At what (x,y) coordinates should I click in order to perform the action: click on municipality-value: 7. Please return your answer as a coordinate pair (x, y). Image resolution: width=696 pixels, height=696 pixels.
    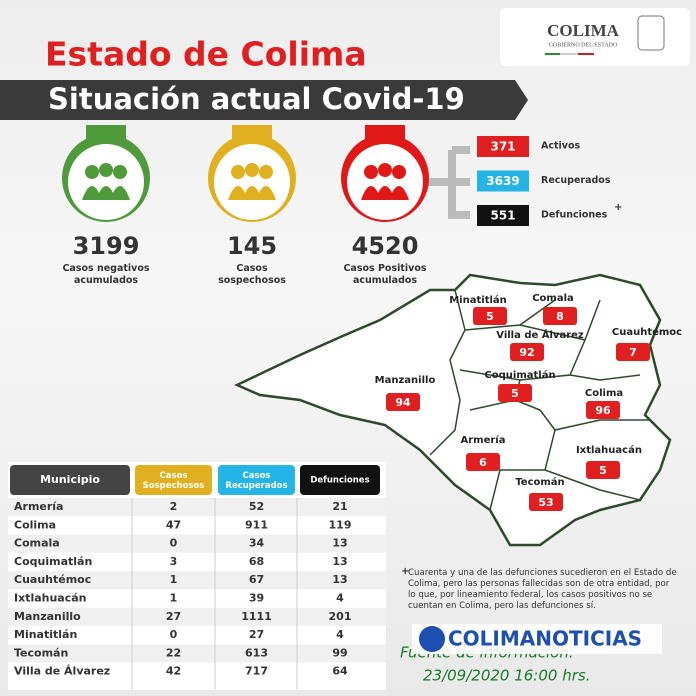
    Looking at the image, I should click on (633, 352).